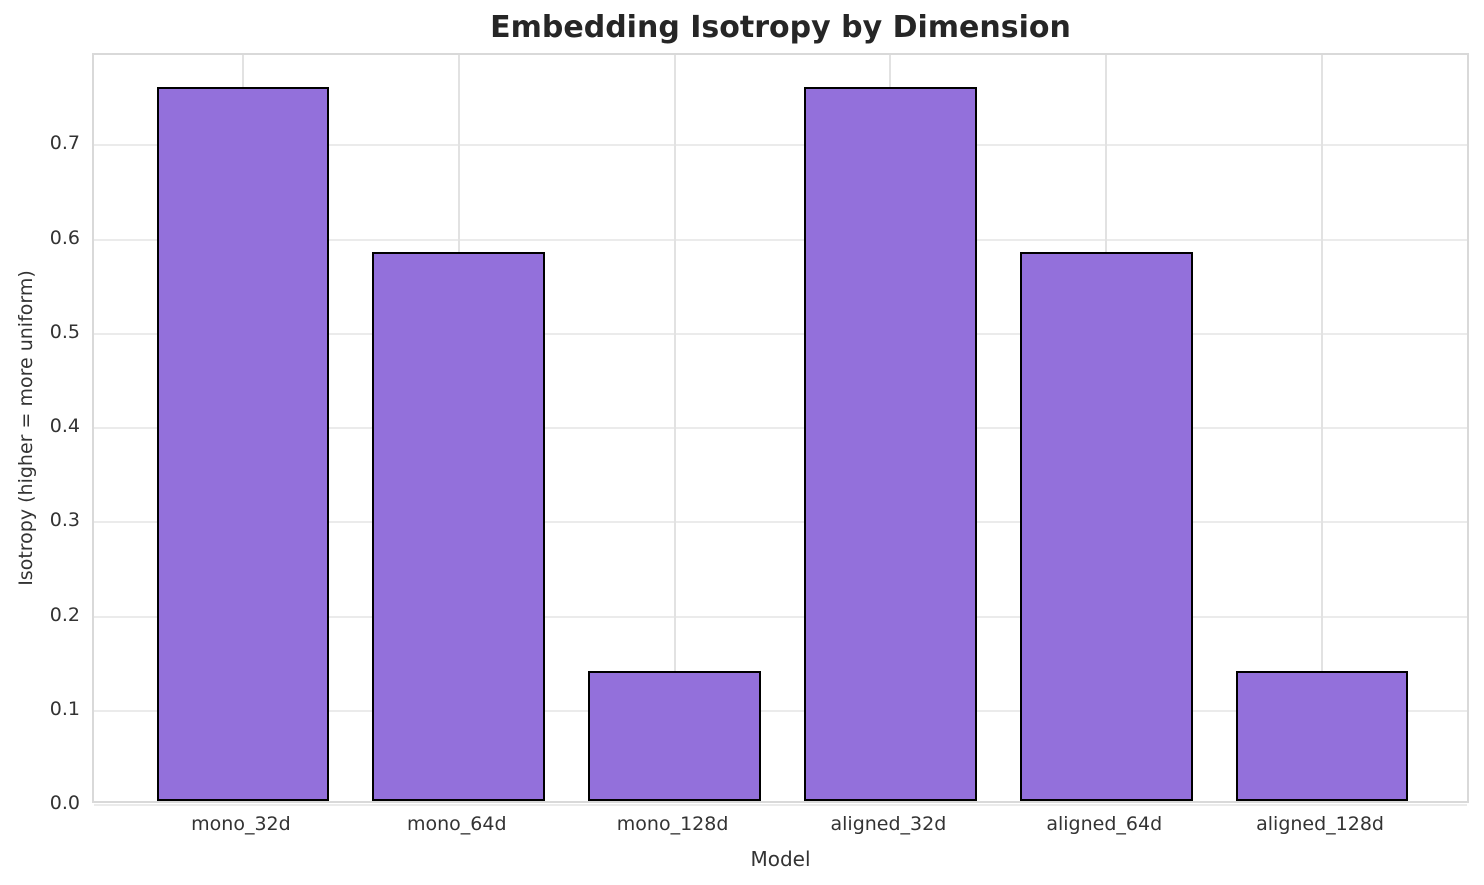 This screenshot has height=885, width=1484. Describe the element at coordinates (1104, 824) in the screenshot. I see `x-tick-label: aligned_64d` at that location.